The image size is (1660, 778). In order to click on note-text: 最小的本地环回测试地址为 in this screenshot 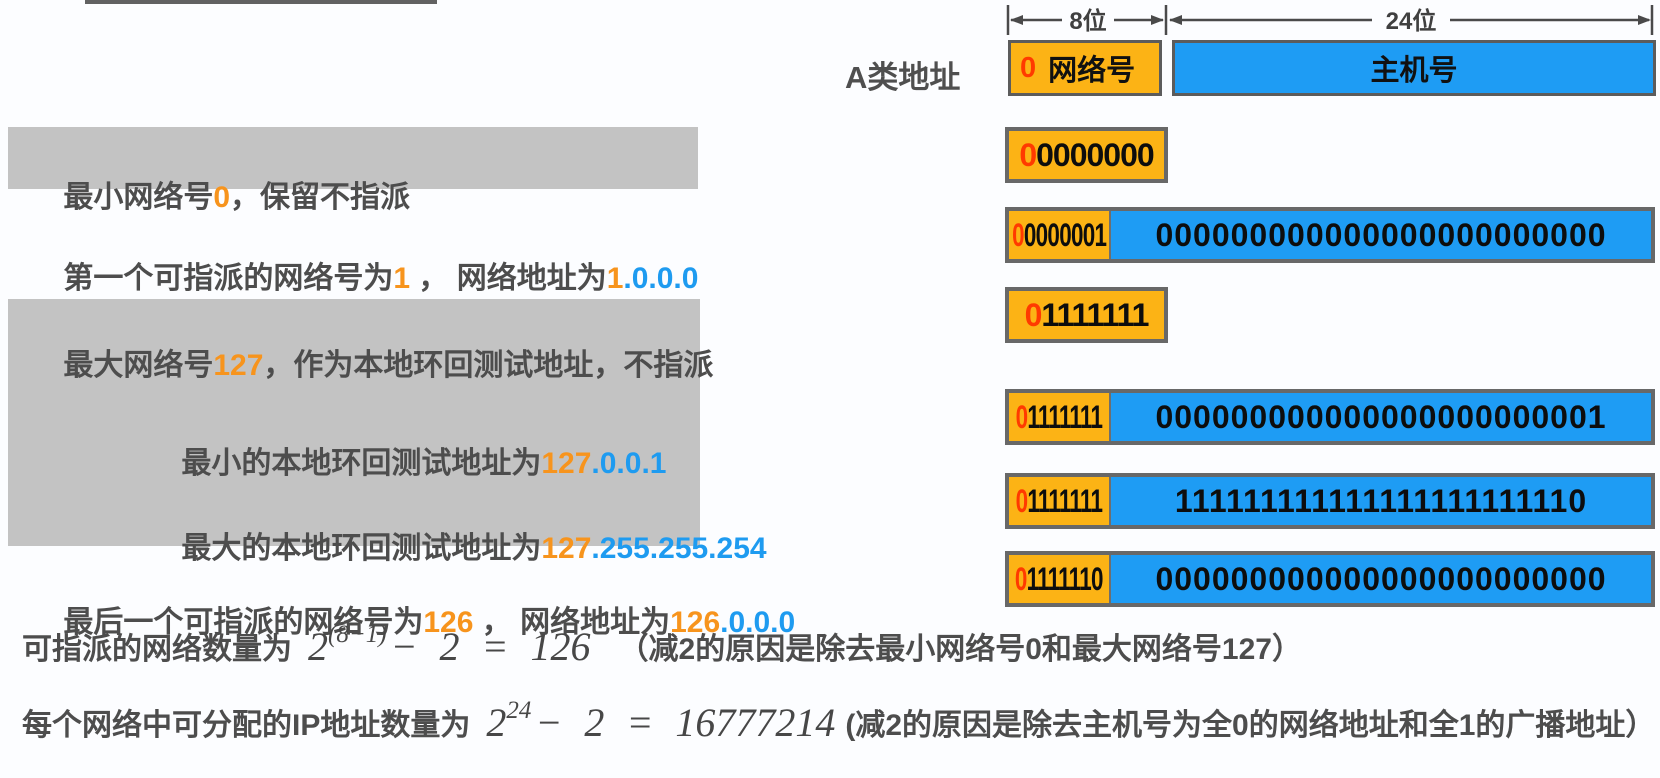, I will do `click(361, 463)`.